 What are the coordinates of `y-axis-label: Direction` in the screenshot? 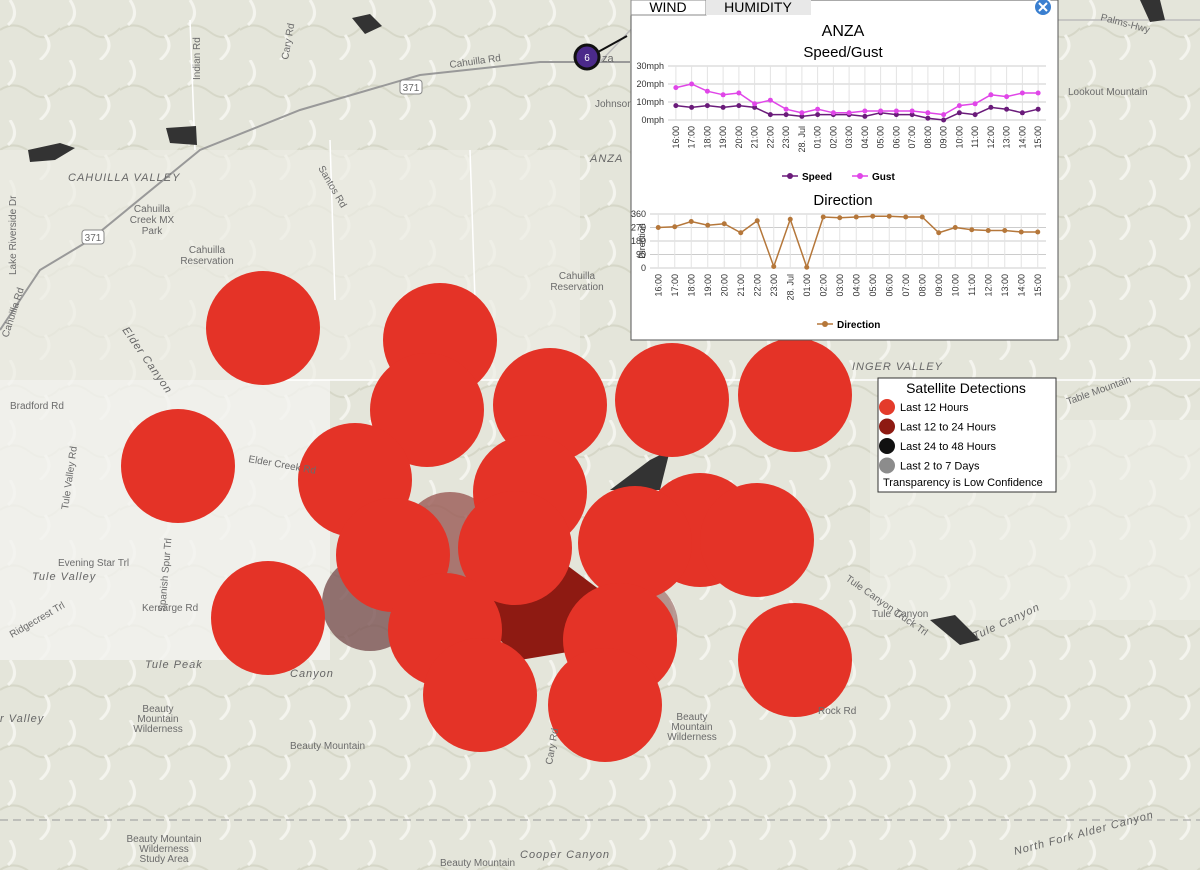 It's located at (642, 241).